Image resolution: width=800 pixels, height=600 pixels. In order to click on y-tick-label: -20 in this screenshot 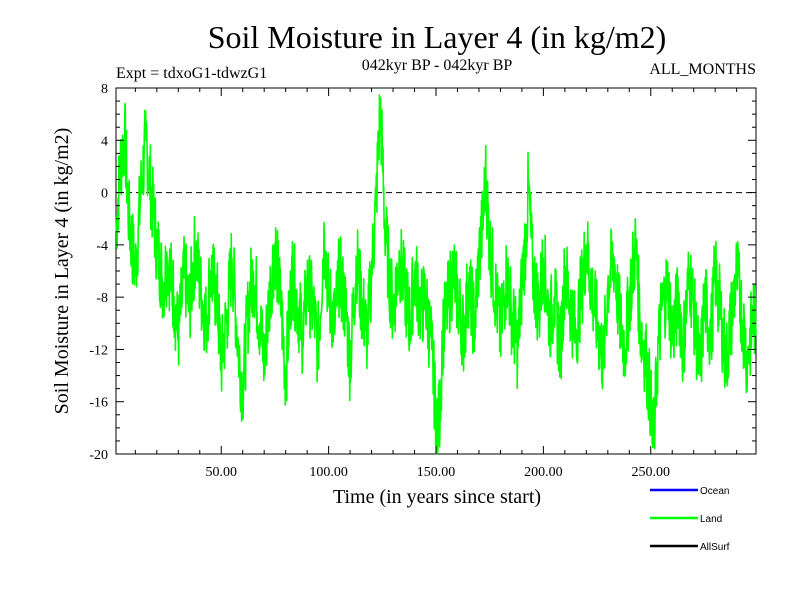, I will do `click(98, 455)`.